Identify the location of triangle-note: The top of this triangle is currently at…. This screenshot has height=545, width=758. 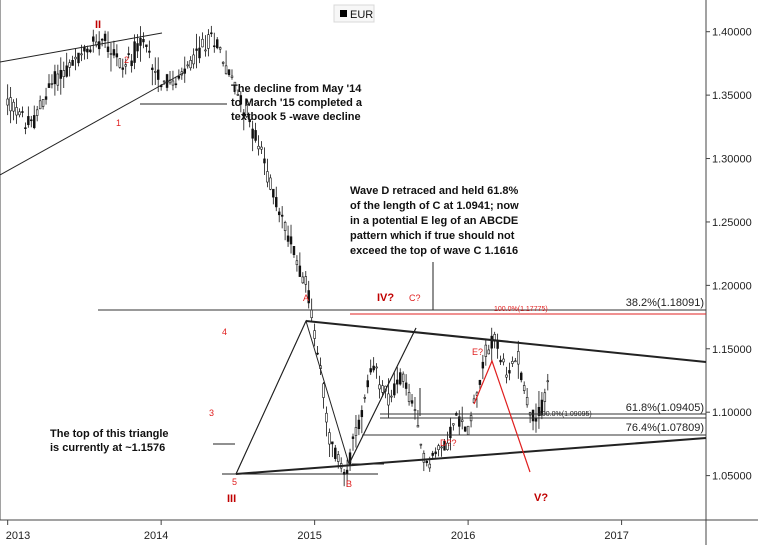
(111, 441).